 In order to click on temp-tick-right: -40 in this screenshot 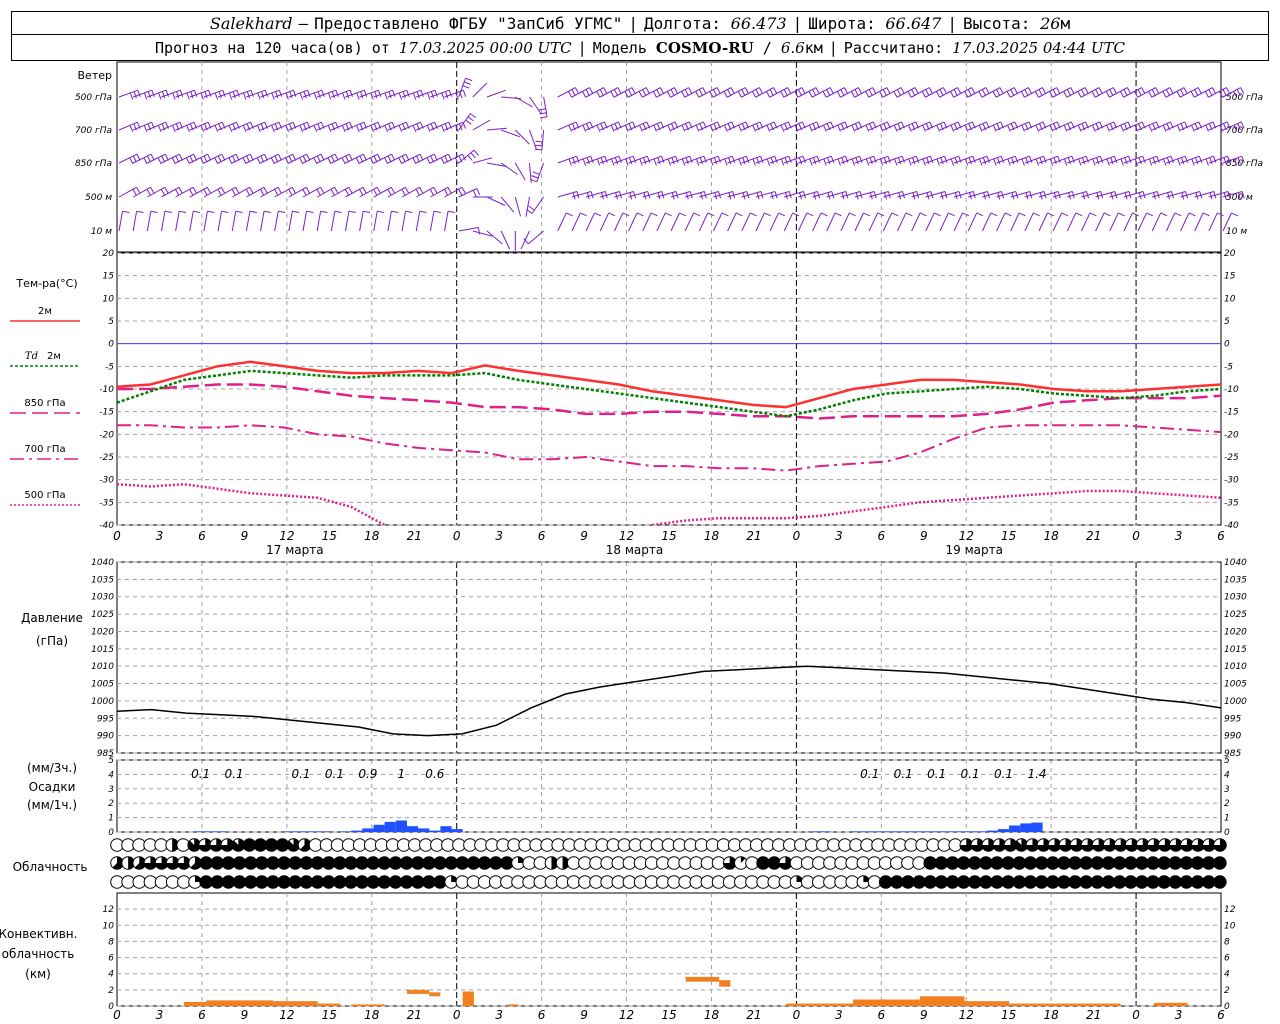, I will do `click(1231, 526)`.